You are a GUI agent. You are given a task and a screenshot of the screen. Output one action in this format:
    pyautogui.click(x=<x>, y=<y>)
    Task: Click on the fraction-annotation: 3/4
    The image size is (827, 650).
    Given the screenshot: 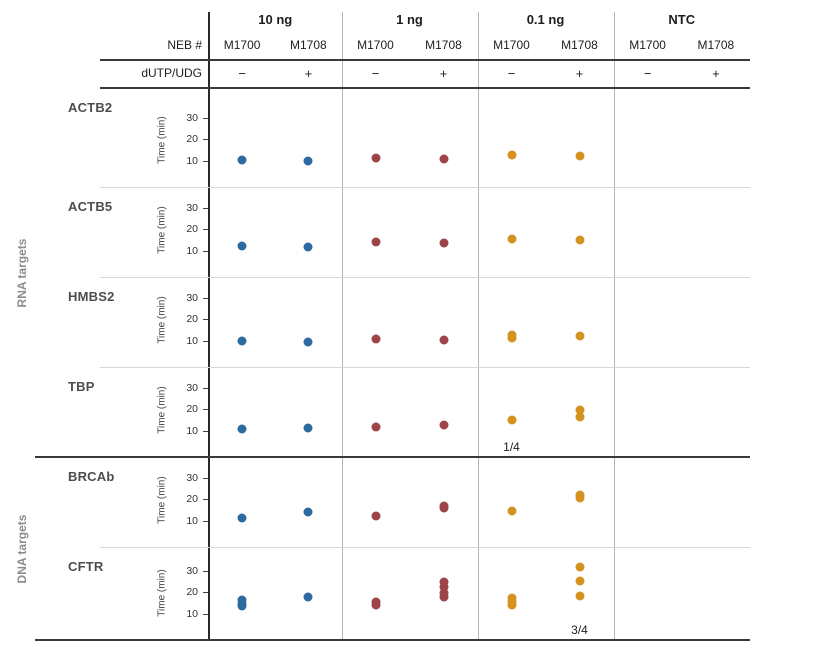 What is the action you would take?
    pyautogui.click(x=579, y=630)
    